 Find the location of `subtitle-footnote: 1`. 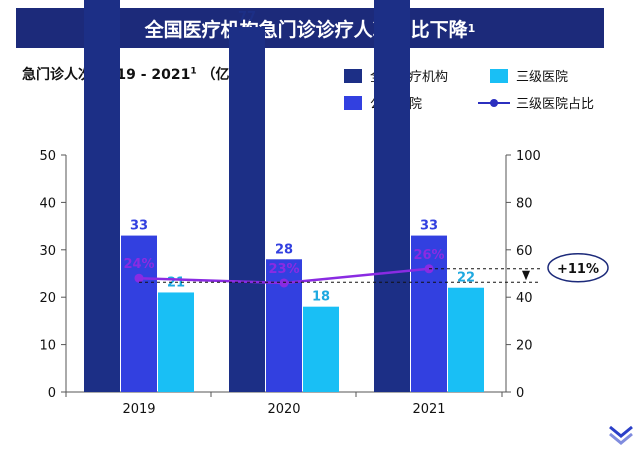

subtitle-footnote: 1 is located at coordinates (193, 71).